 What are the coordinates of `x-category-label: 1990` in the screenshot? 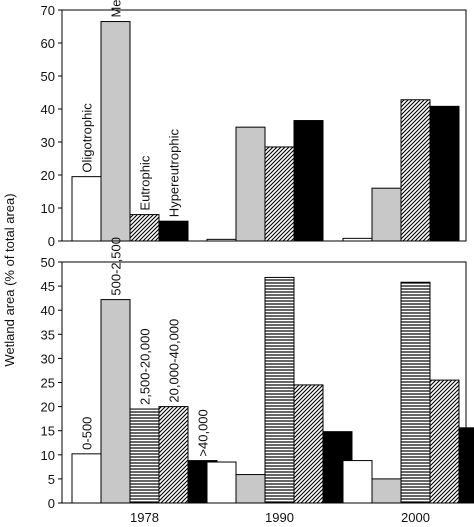 It's located at (279, 517).